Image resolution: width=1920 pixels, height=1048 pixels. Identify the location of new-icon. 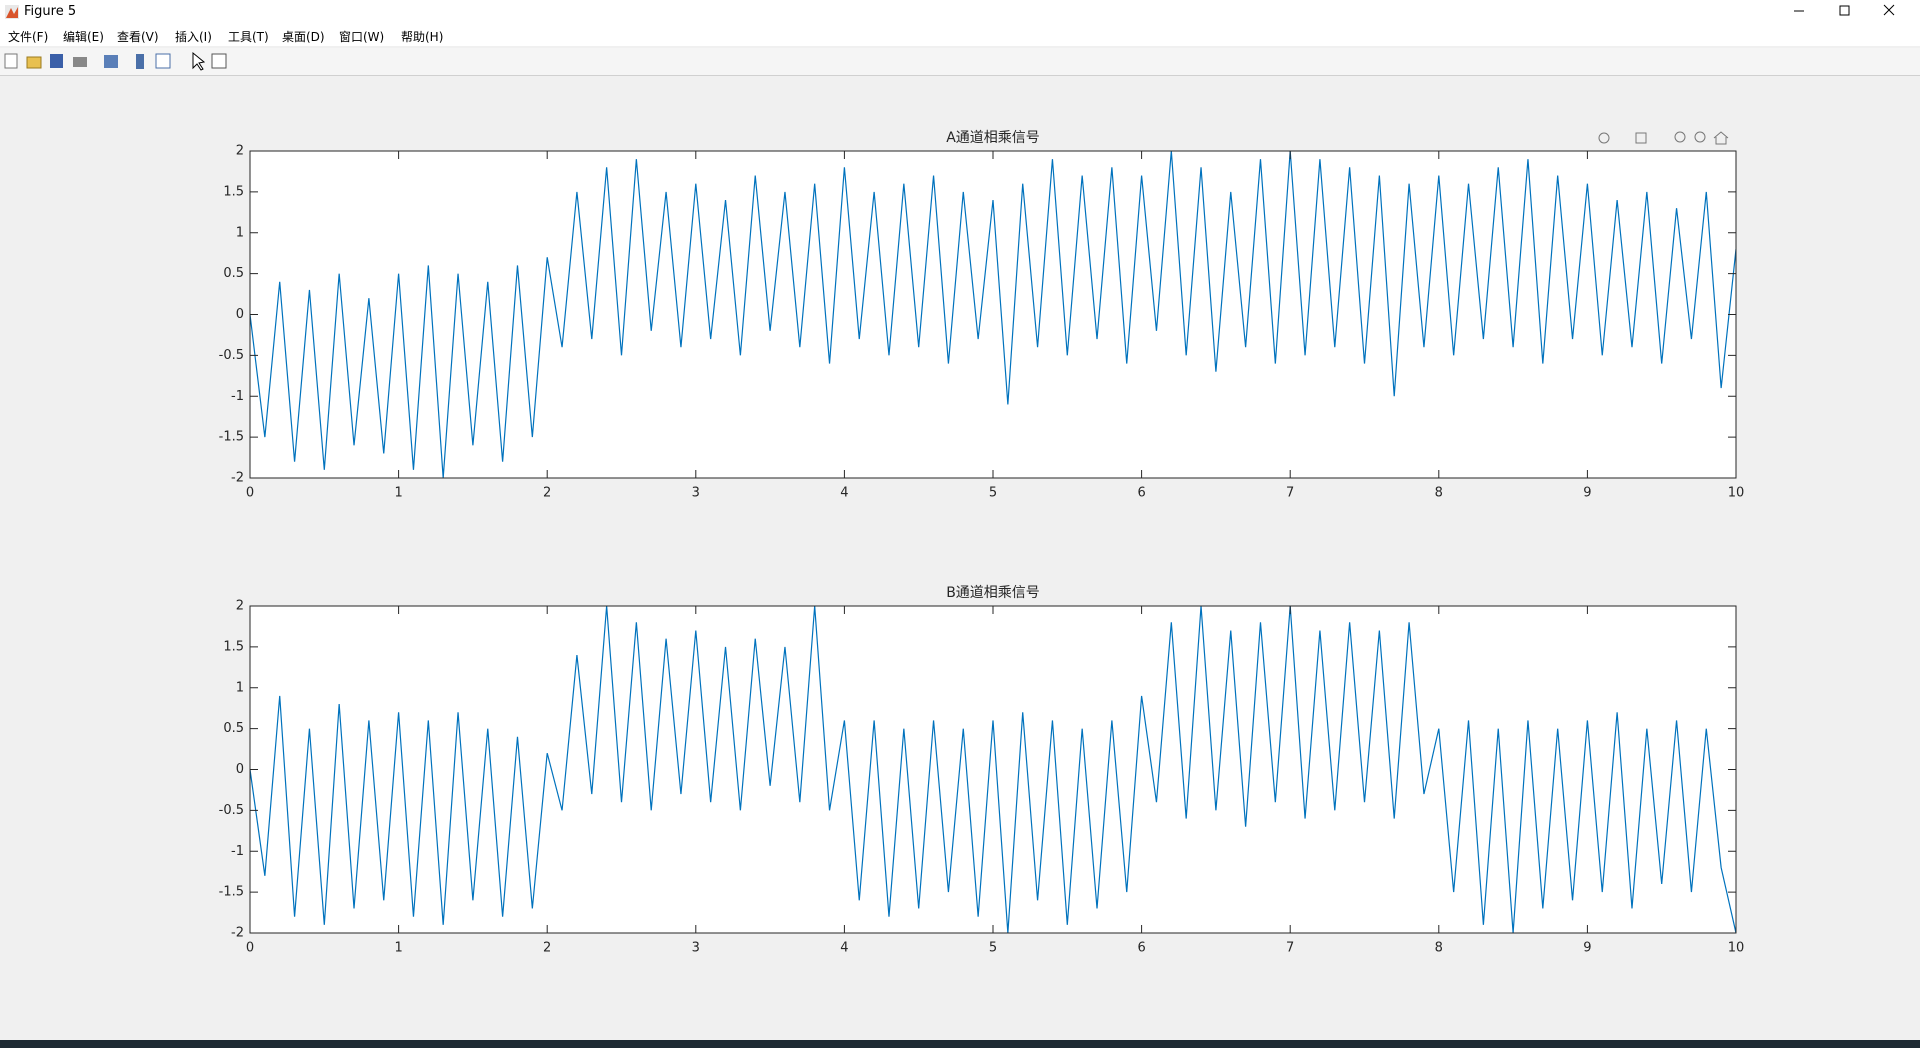
(11, 61).